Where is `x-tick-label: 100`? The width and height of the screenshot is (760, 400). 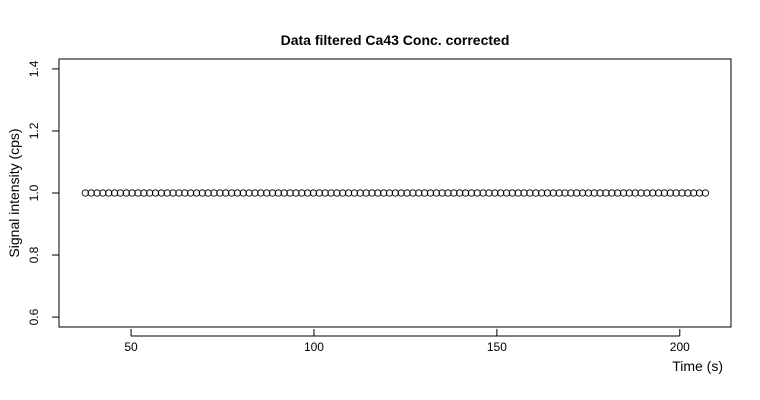 x-tick-label: 100 is located at coordinates (314, 347).